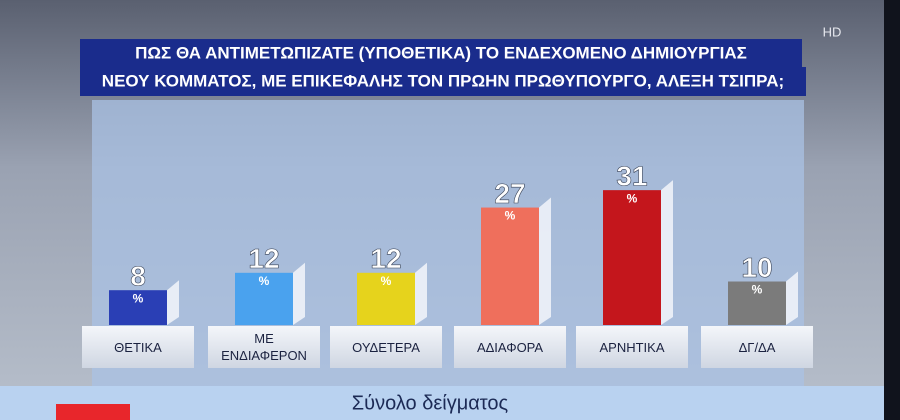 The height and width of the screenshot is (420, 900). Describe the element at coordinates (430, 403) in the screenshot. I see `footer-text: Σύνολο δείγματος` at that location.